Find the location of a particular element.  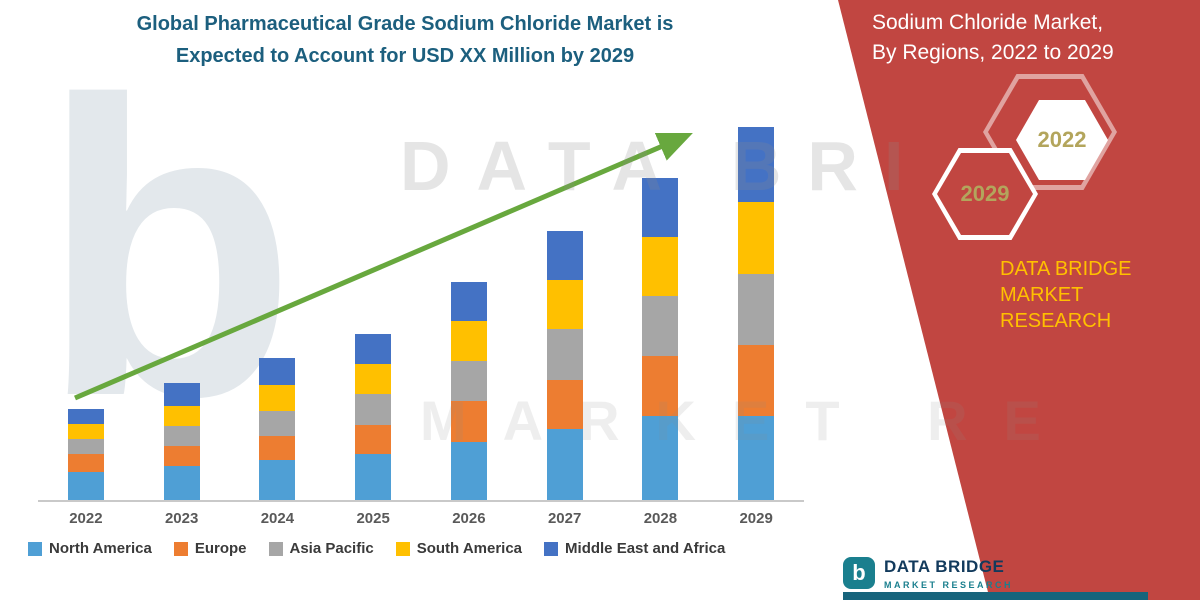

legend-item: North America is located at coordinates (90, 548).